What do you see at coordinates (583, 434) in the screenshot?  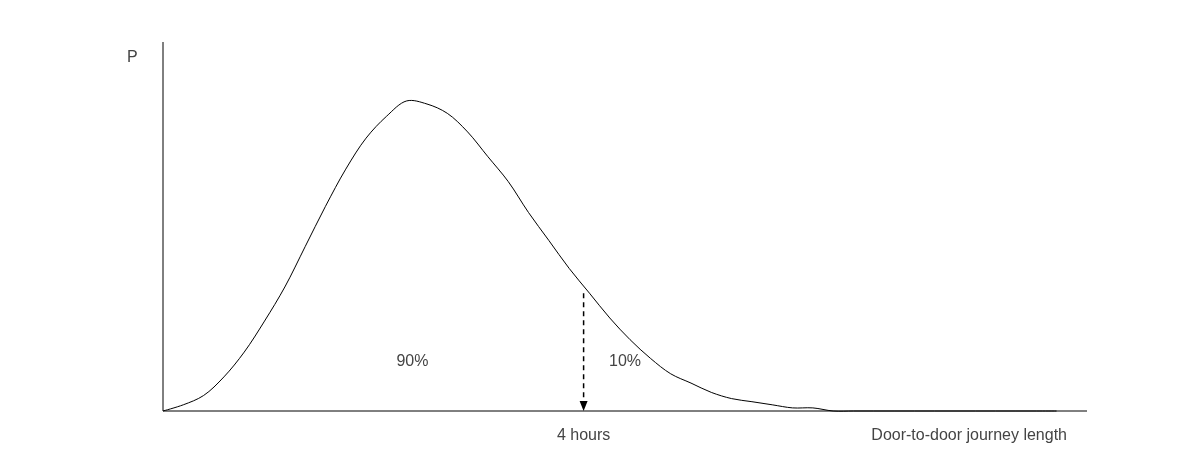 I see `text: 4 hours` at bounding box center [583, 434].